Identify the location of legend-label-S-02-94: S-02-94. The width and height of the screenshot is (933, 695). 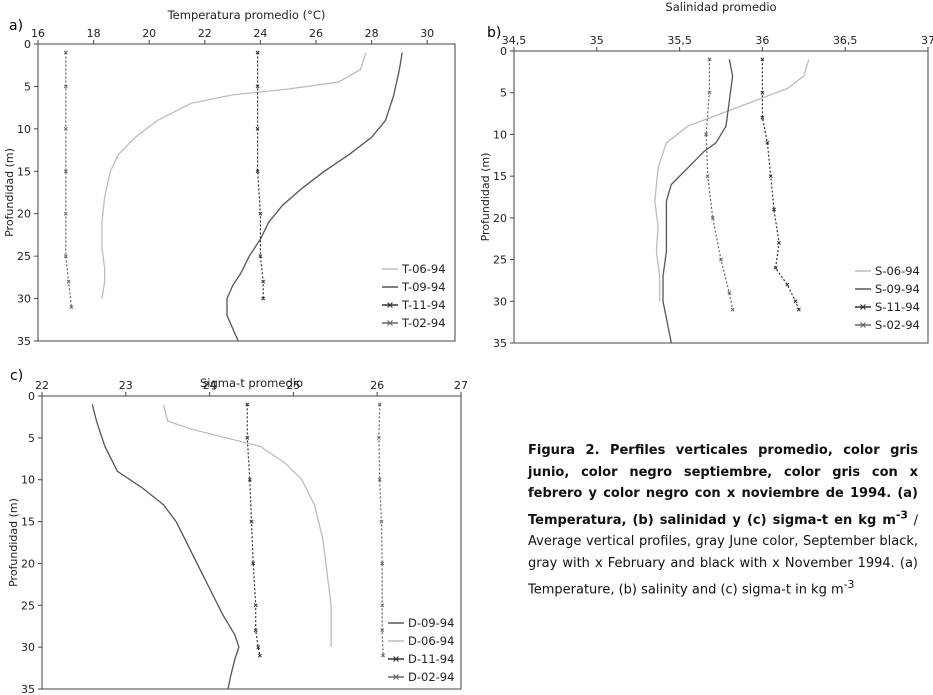
(897, 325).